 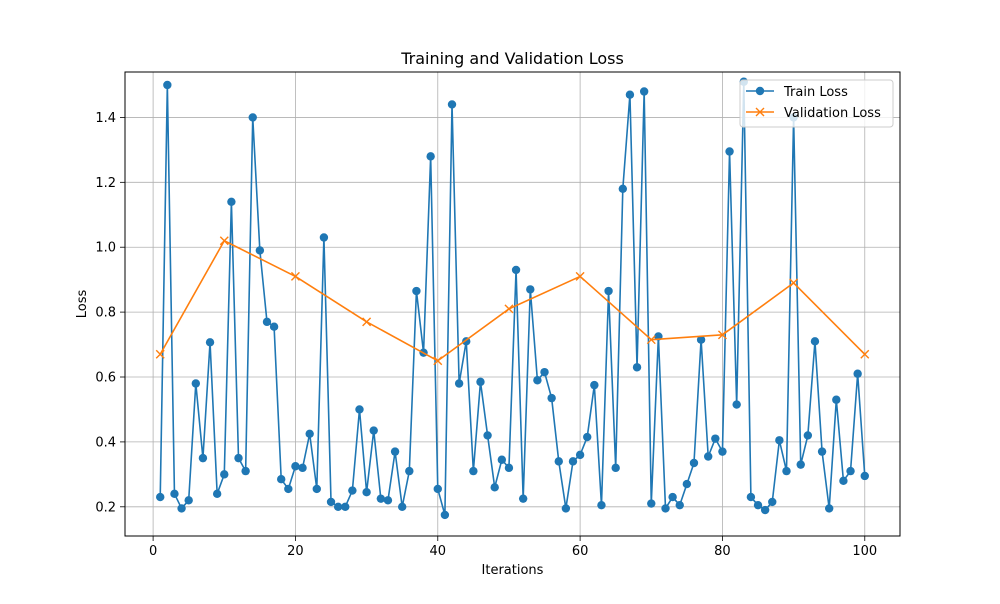 What do you see at coordinates (105, 378) in the screenshot?
I see `y-tick-label: 0.6` at bounding box center [105, 378].